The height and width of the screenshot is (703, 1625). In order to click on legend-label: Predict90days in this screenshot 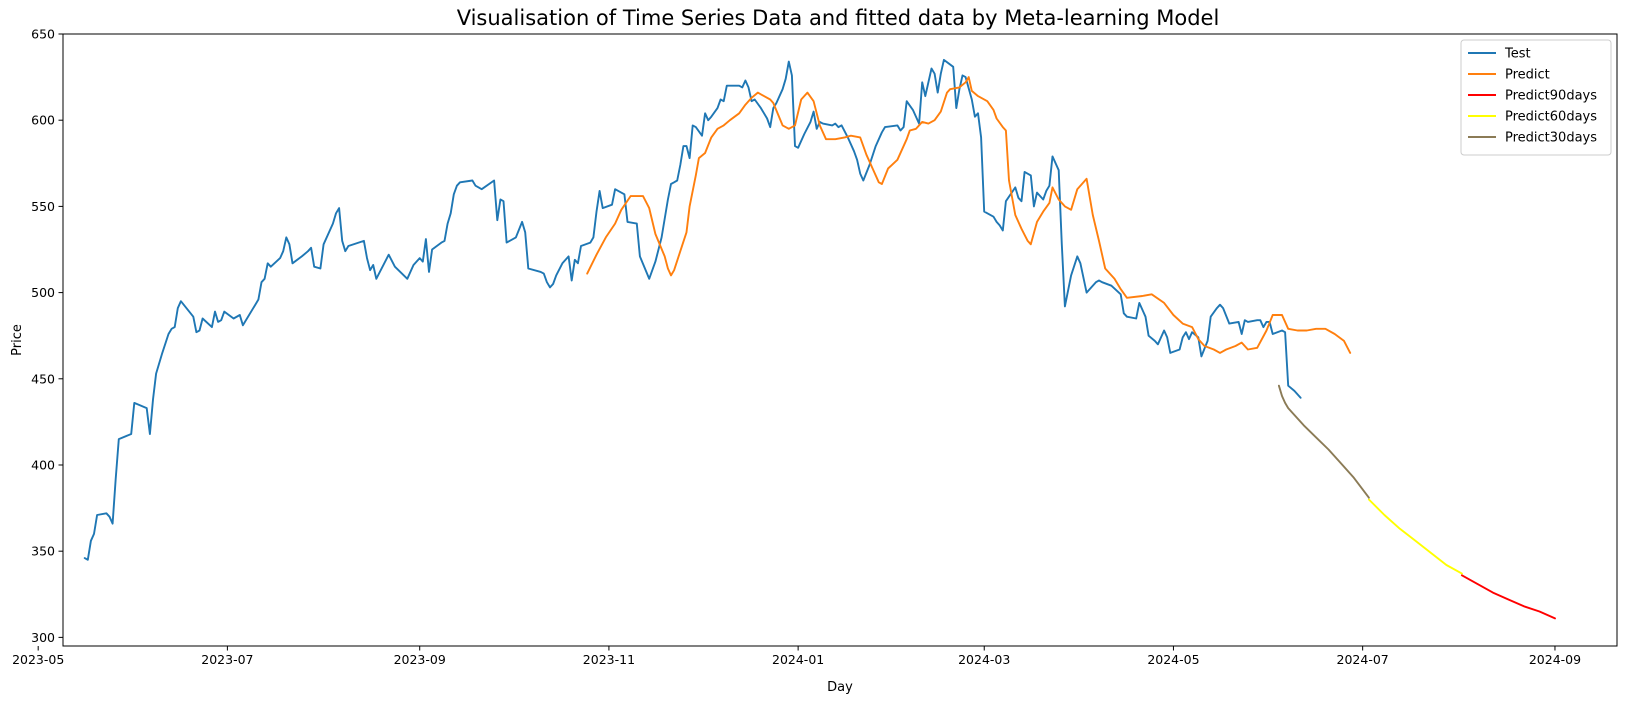, I will do `click(1551, 96)`.